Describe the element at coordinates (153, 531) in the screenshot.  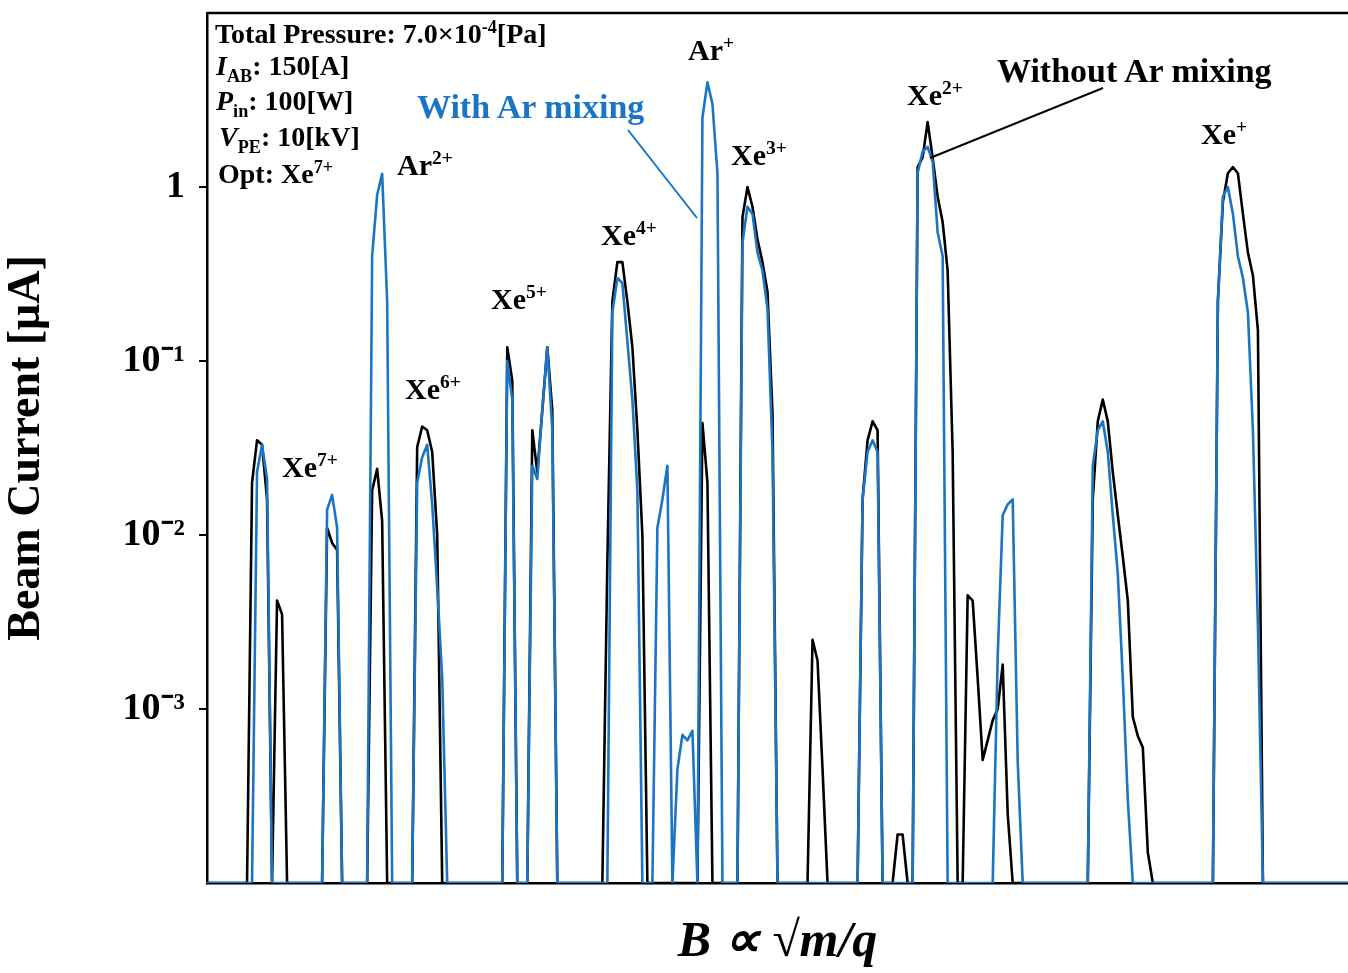
I see `y-tick-label: 10⁻²` at that location.